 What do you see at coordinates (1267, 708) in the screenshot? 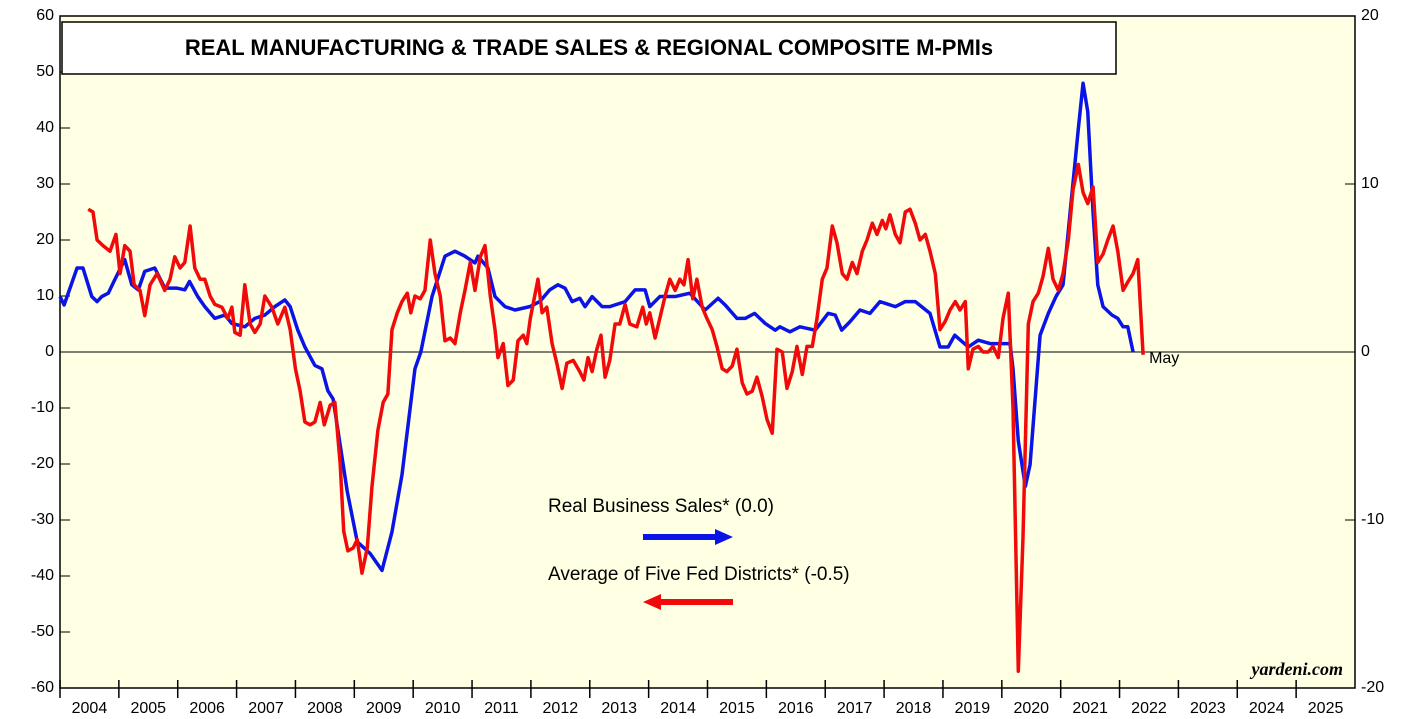
I see `x-tick-label: 2024` at bounding box center [1267, 708].